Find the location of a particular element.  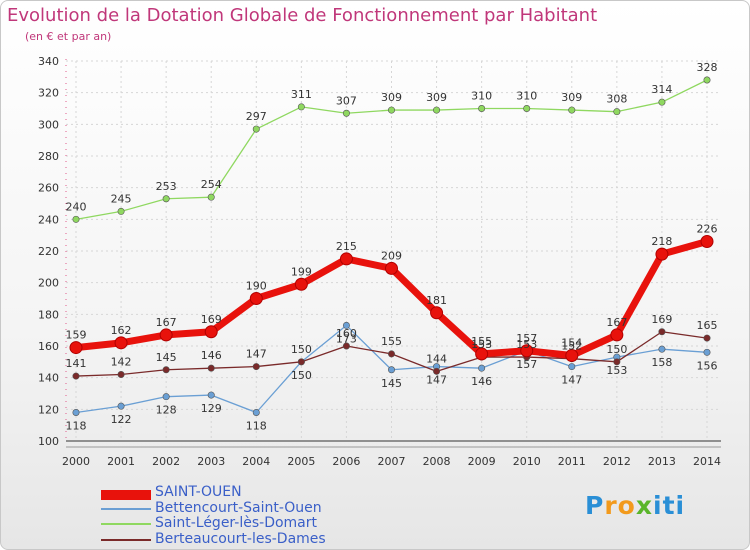

chart-subtitle: (en € et par an) is located at coordinates (68, 36).